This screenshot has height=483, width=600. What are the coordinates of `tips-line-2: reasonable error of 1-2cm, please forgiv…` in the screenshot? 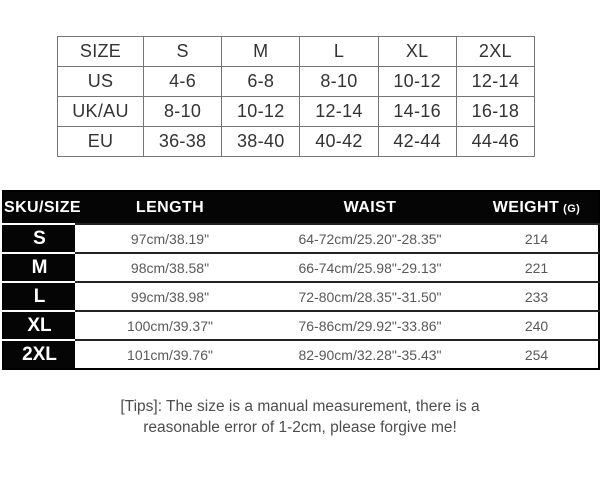 It's located at (300, 427).